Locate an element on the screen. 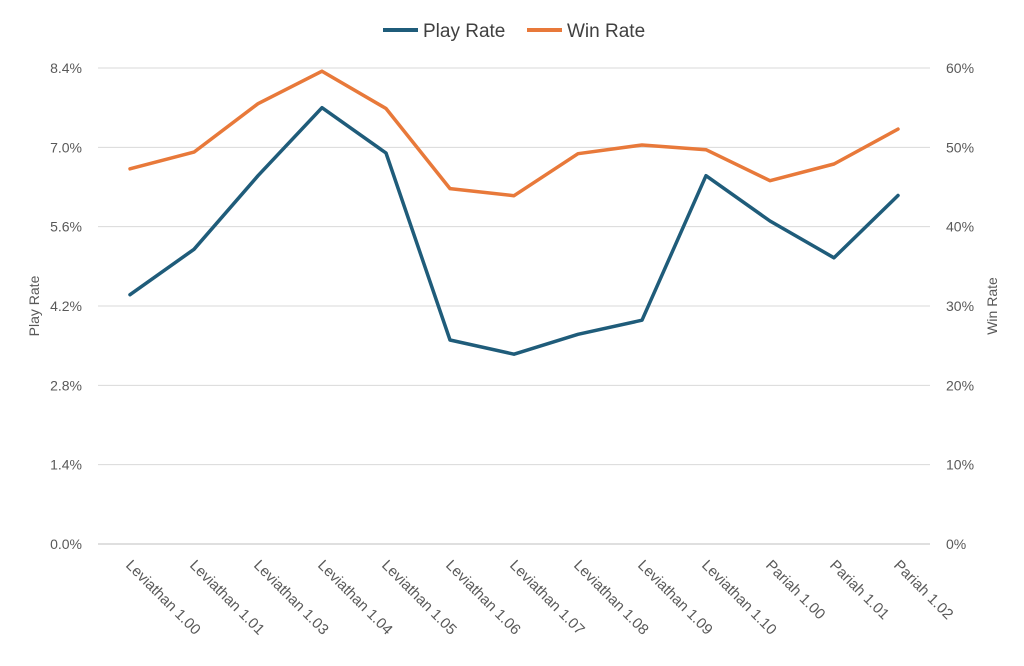 The image size is (1024, 666). y-tick-label: 8.4% is located at coordinates (66, 68).